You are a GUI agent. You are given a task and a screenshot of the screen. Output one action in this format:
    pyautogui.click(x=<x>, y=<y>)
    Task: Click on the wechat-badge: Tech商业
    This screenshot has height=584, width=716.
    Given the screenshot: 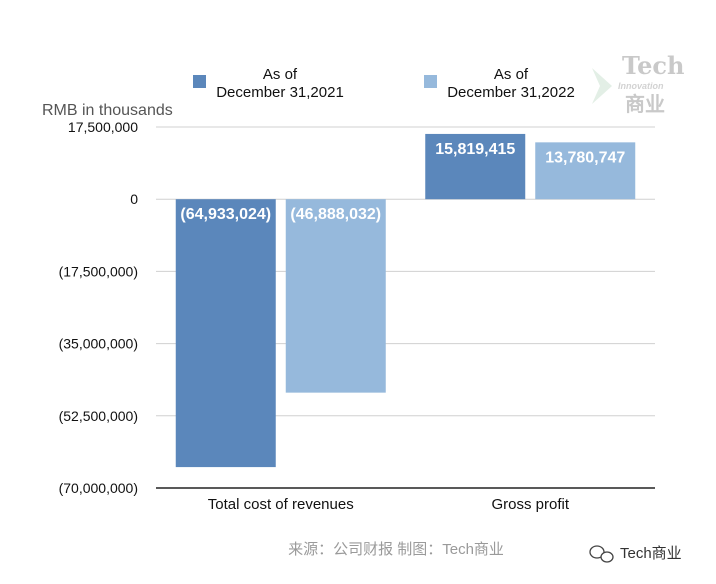 What is the action you would take?
    pyautogui.click(x=635, y=554)
    